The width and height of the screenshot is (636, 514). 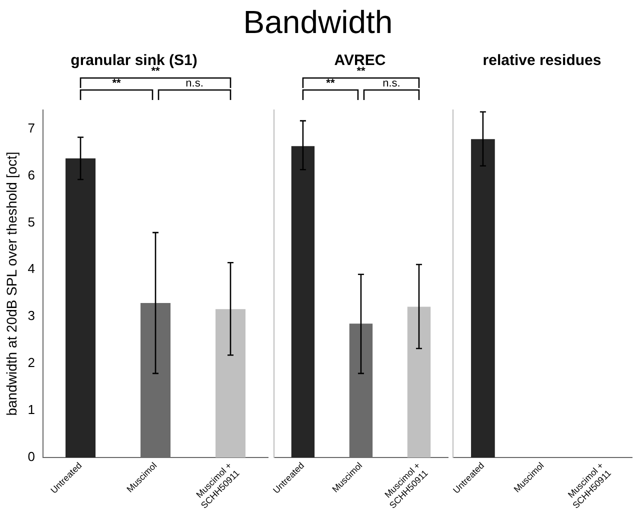 What do you see at coordinates (32, 456) in the screenshot?
I see `y-tick-label: 0` at bounding box center [32, 456].